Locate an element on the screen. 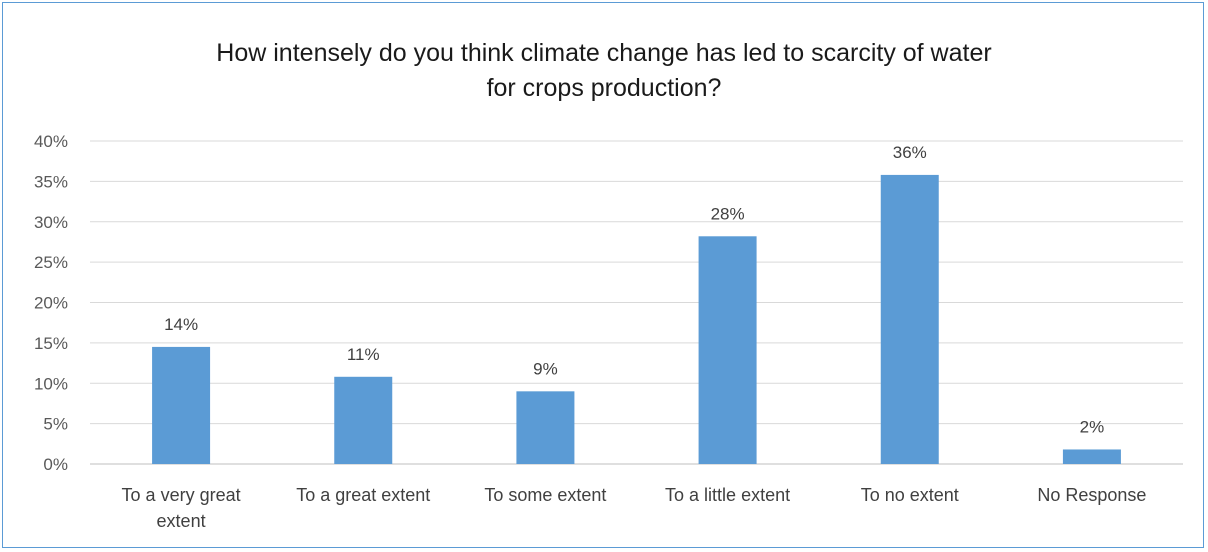 The height and width of the screenshot is (552, 1208). x-category-label: To no extent is located at coordinates (910, 495).